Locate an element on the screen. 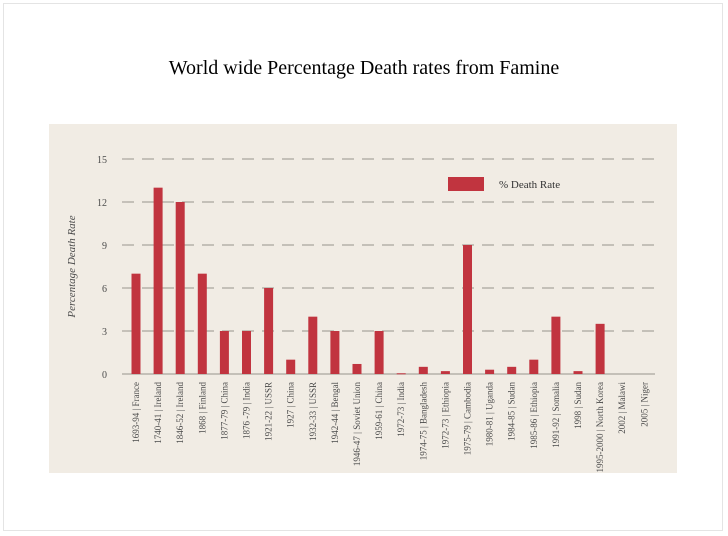  x-tick-label: 1740-41 | Ireland is located at coordinates (158, 413).